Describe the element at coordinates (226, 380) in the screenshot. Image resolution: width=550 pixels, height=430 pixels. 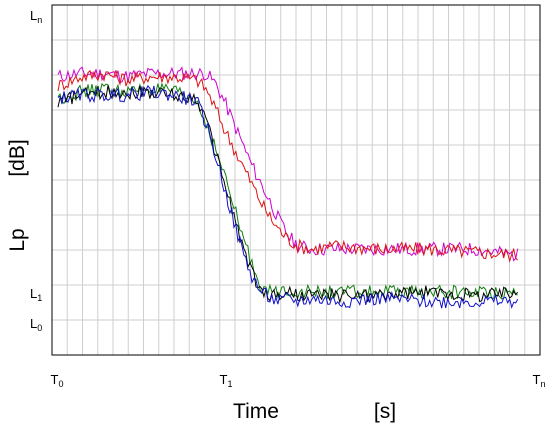
I see `x-tick-label: T1` at that location.